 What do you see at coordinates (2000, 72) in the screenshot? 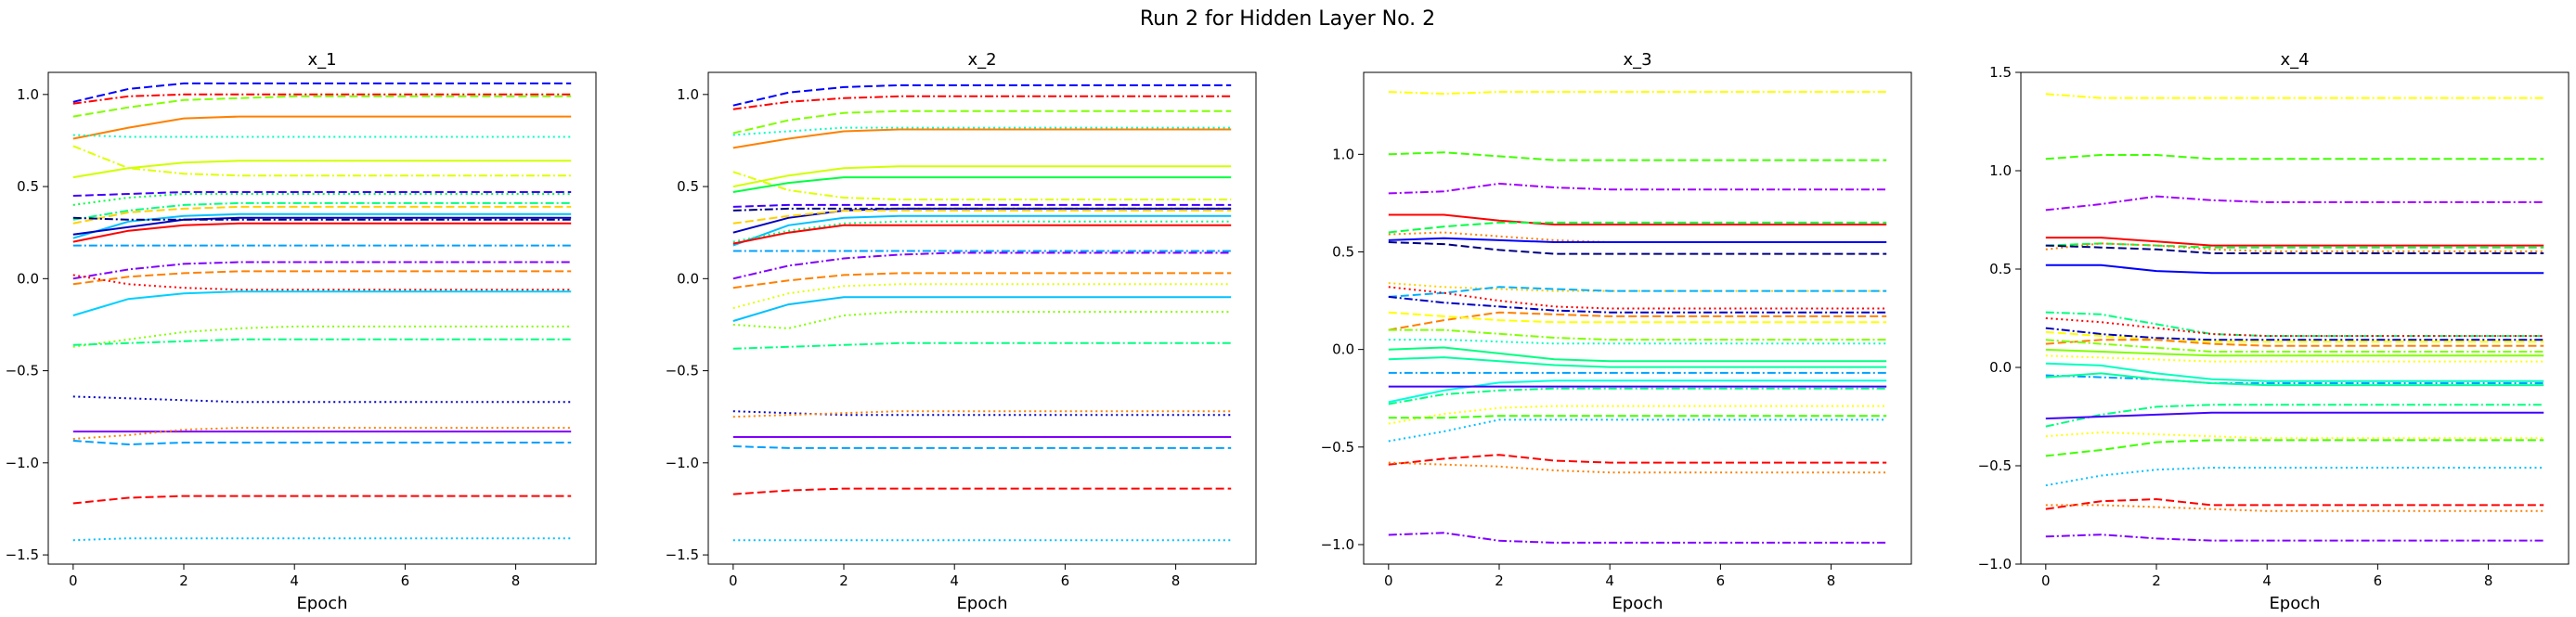
I see `y-tick-label: 1.5` at bounding box center [2000, 72].